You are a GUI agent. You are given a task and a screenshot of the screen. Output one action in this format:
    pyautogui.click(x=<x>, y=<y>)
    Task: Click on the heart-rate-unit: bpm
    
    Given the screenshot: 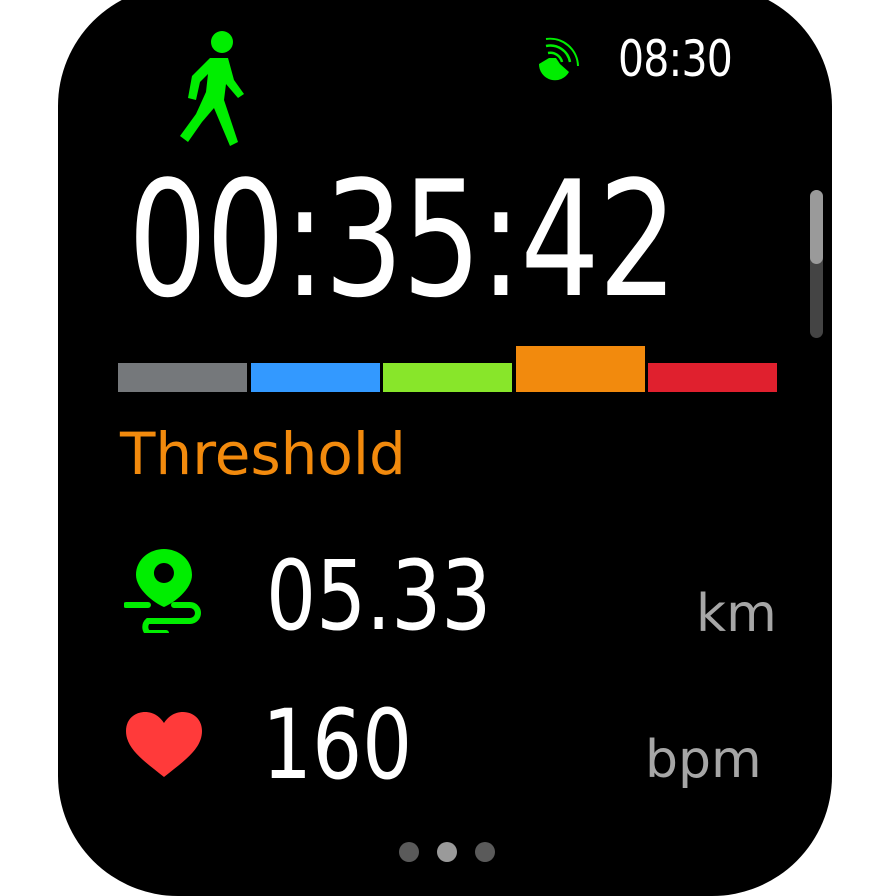 What is the action you would take?
    pyautogui.click(x=703, y=760)
    